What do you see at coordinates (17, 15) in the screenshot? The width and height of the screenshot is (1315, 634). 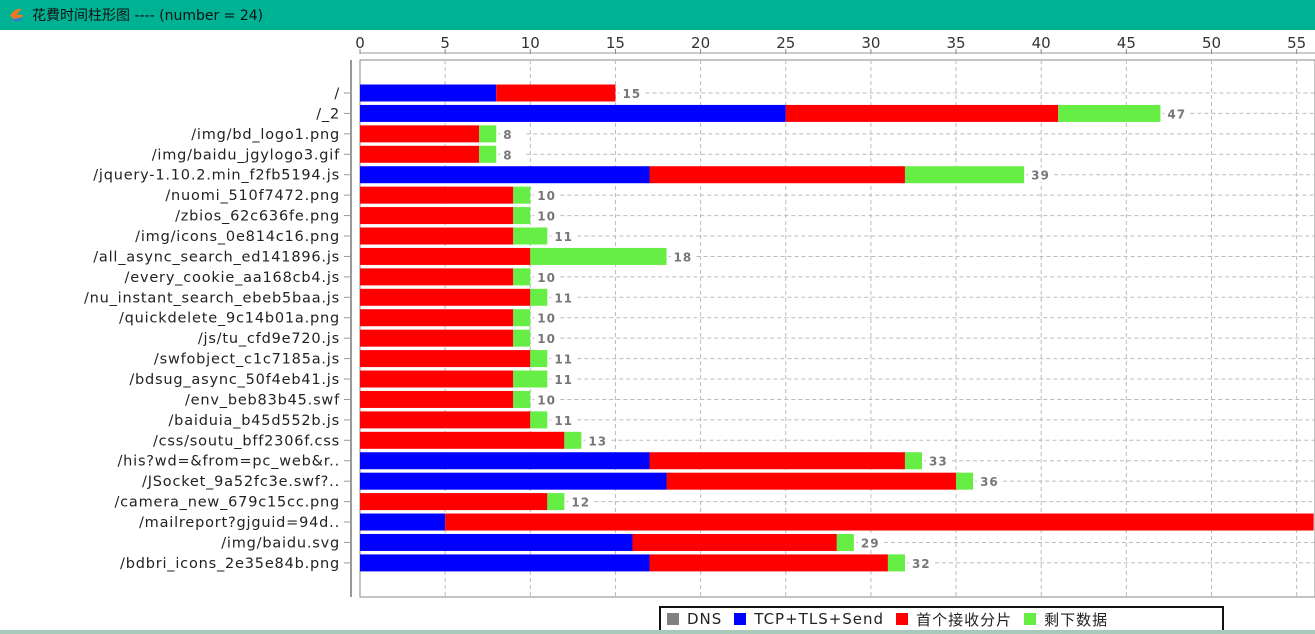 I see `app-logo-icon` at bounding box center [17, 15].